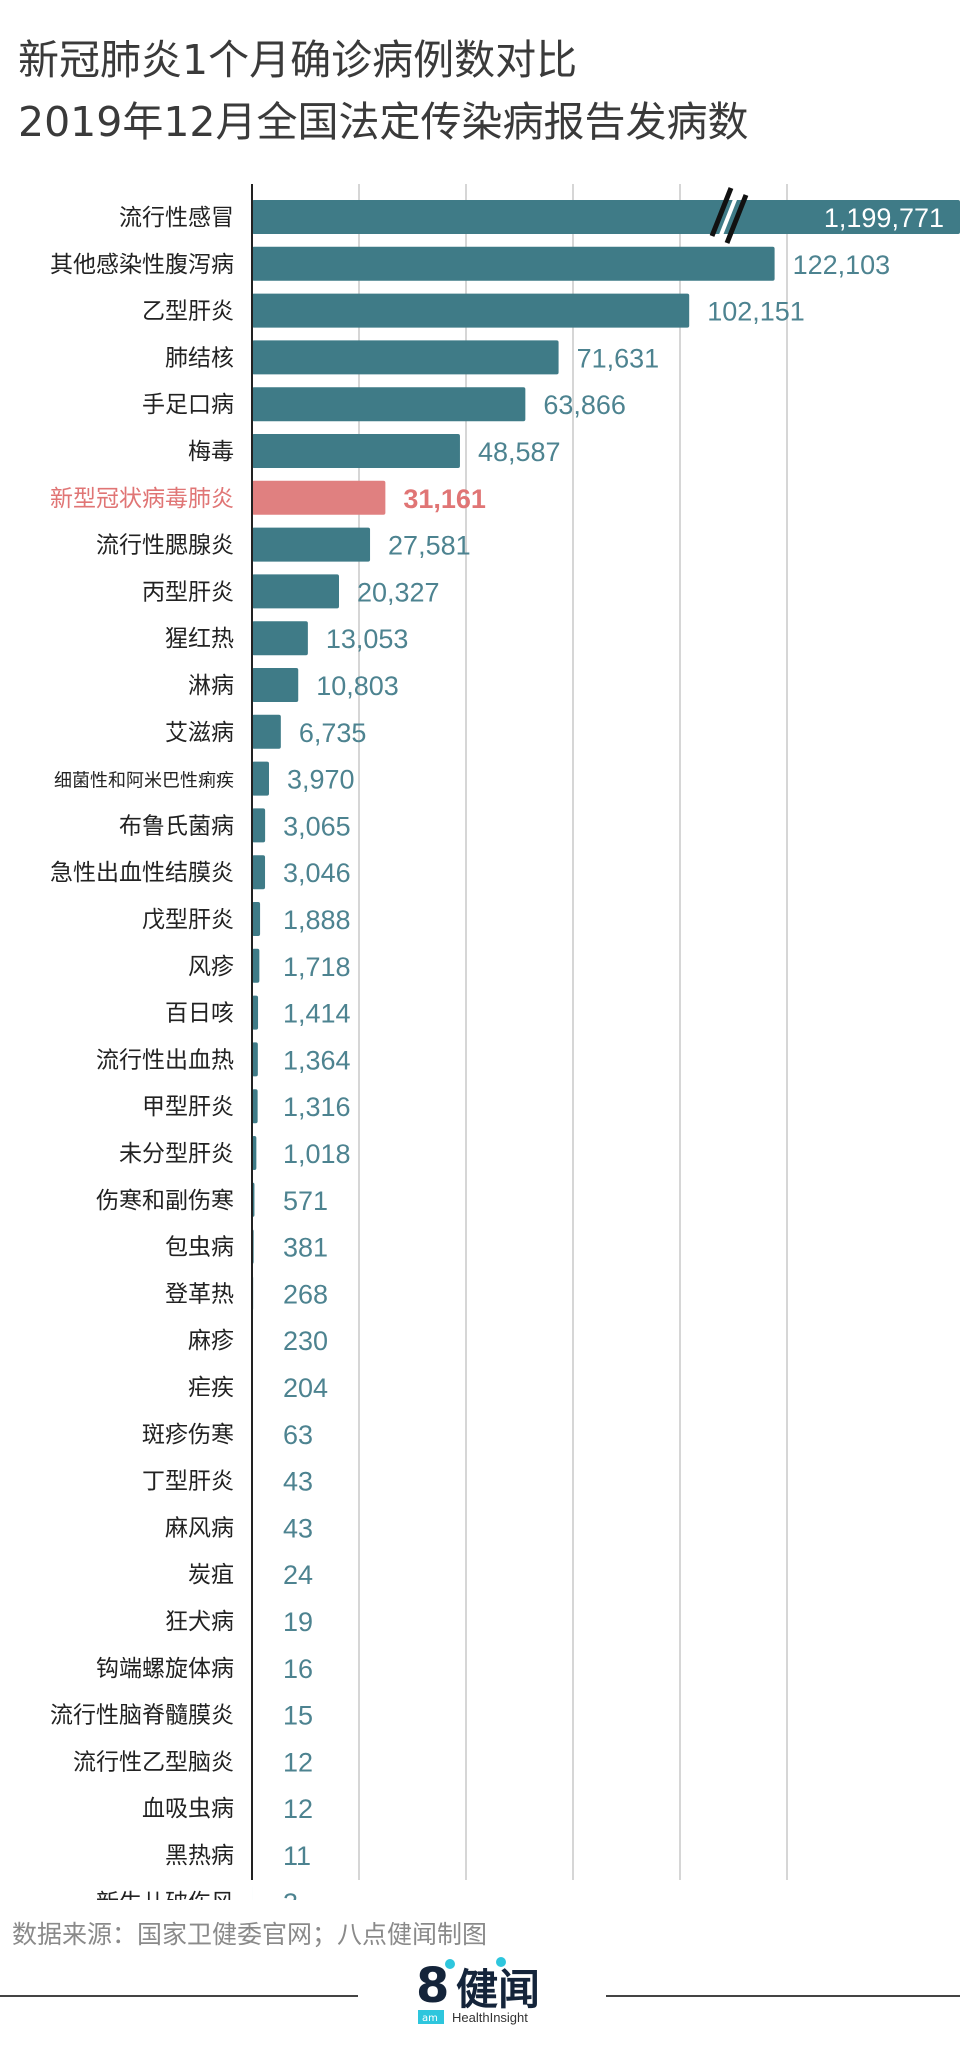 The width and height of the screenshot is (960, 2059). I want to click on category-label: 肺结核, so click(199, 358).